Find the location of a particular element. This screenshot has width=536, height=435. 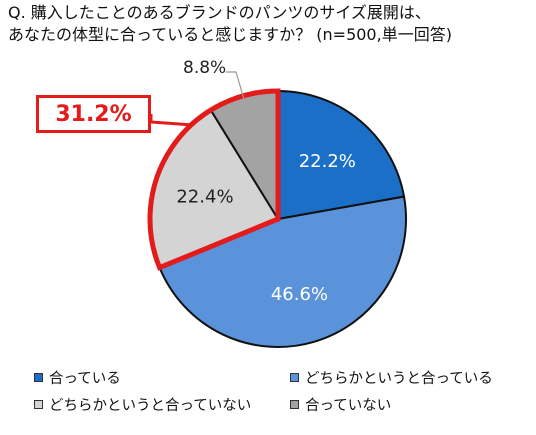

highlight-connector is located at coordinates (170, 120).